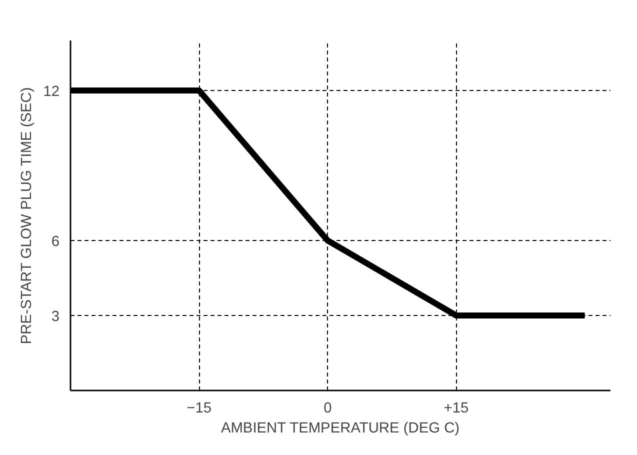 The image size is (637, 455). What do you see at coordinates (340, 428) in the screenshot?
I see `x-axis-title: AMBIENT TEMPERATURE (DEG C)` at bounding box center [340, 428].